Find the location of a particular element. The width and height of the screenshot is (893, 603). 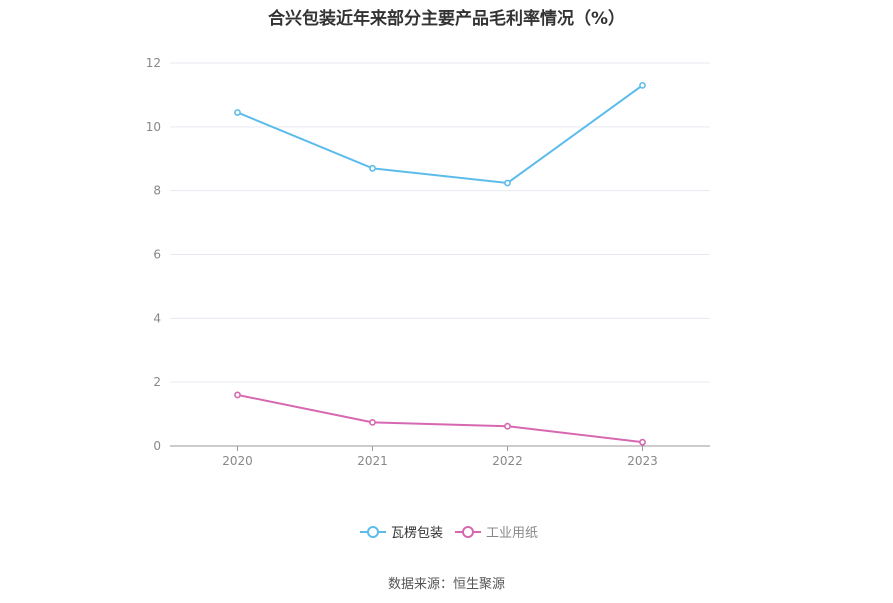

y-tick-label: 12 is located at coordinates (153, 63).